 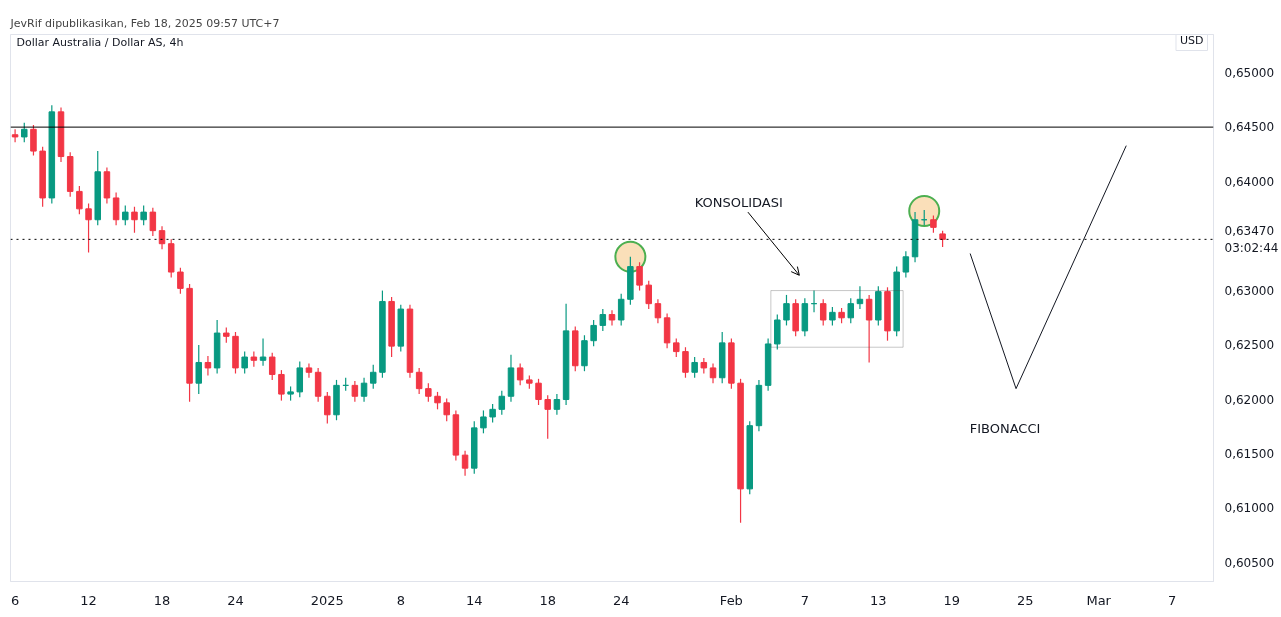 I want to click on y-tick-label: 0,61000, so click(x=1249, y=508).